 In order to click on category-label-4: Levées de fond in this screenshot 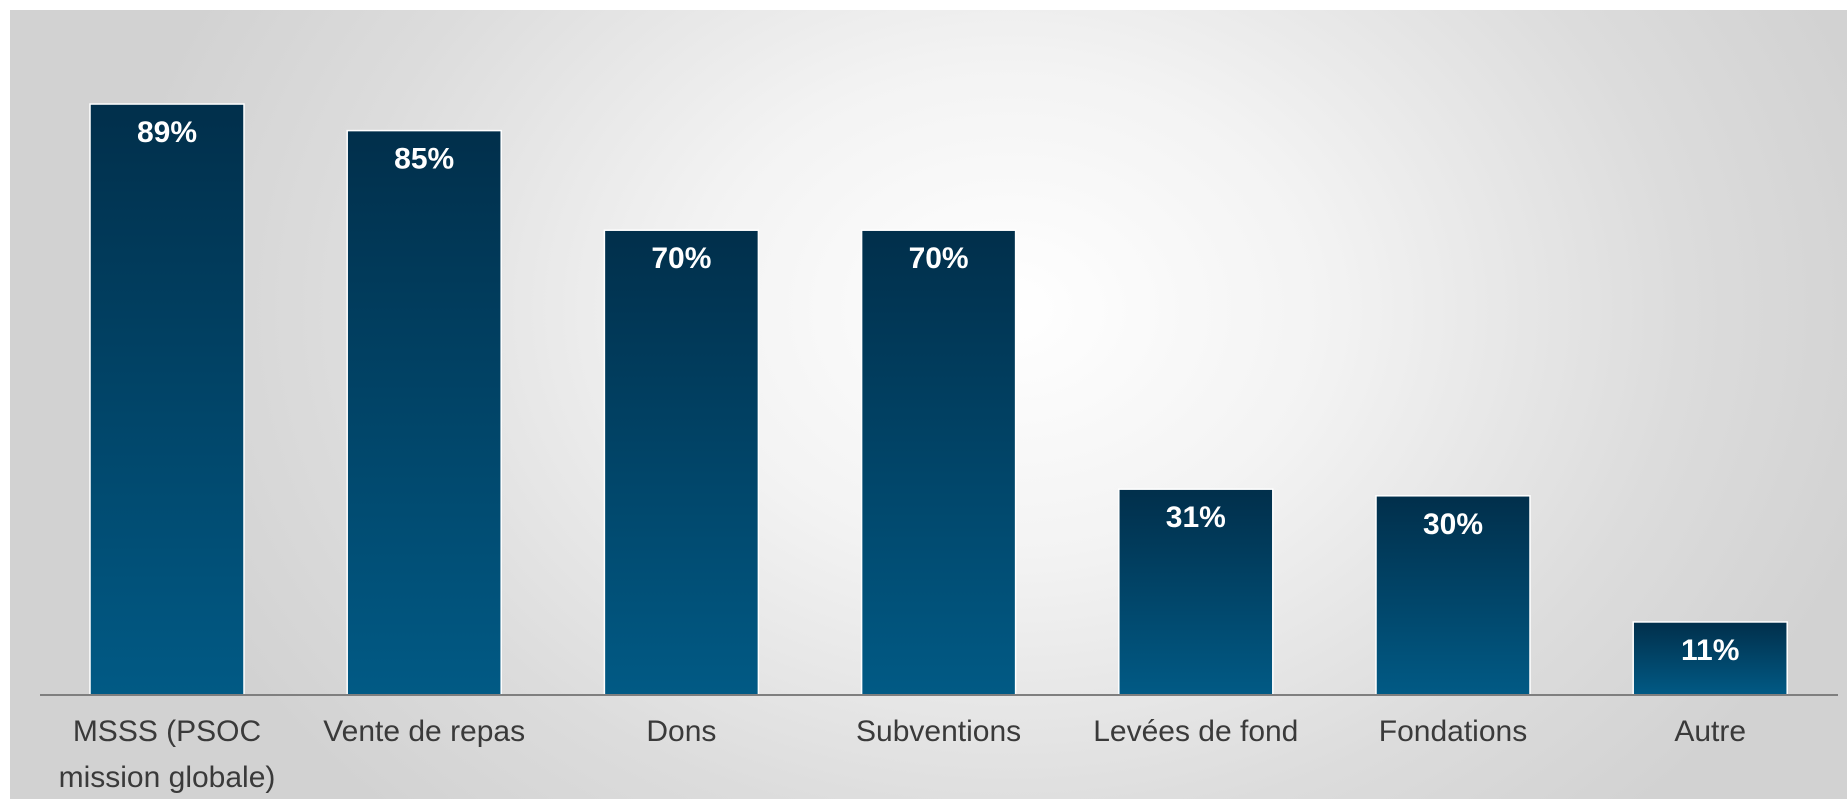, I will do `click(1195, 731)`.